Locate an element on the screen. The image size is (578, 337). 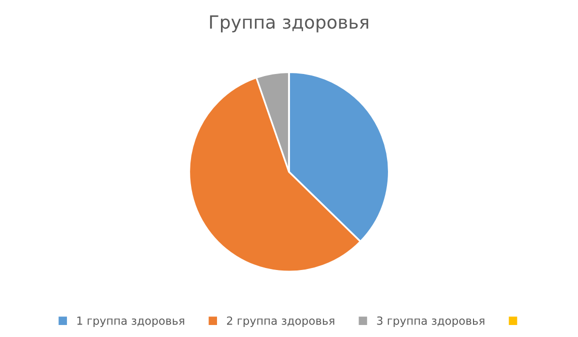
legend-label: 1 группа здоровья is located at coordinates (130, 321).